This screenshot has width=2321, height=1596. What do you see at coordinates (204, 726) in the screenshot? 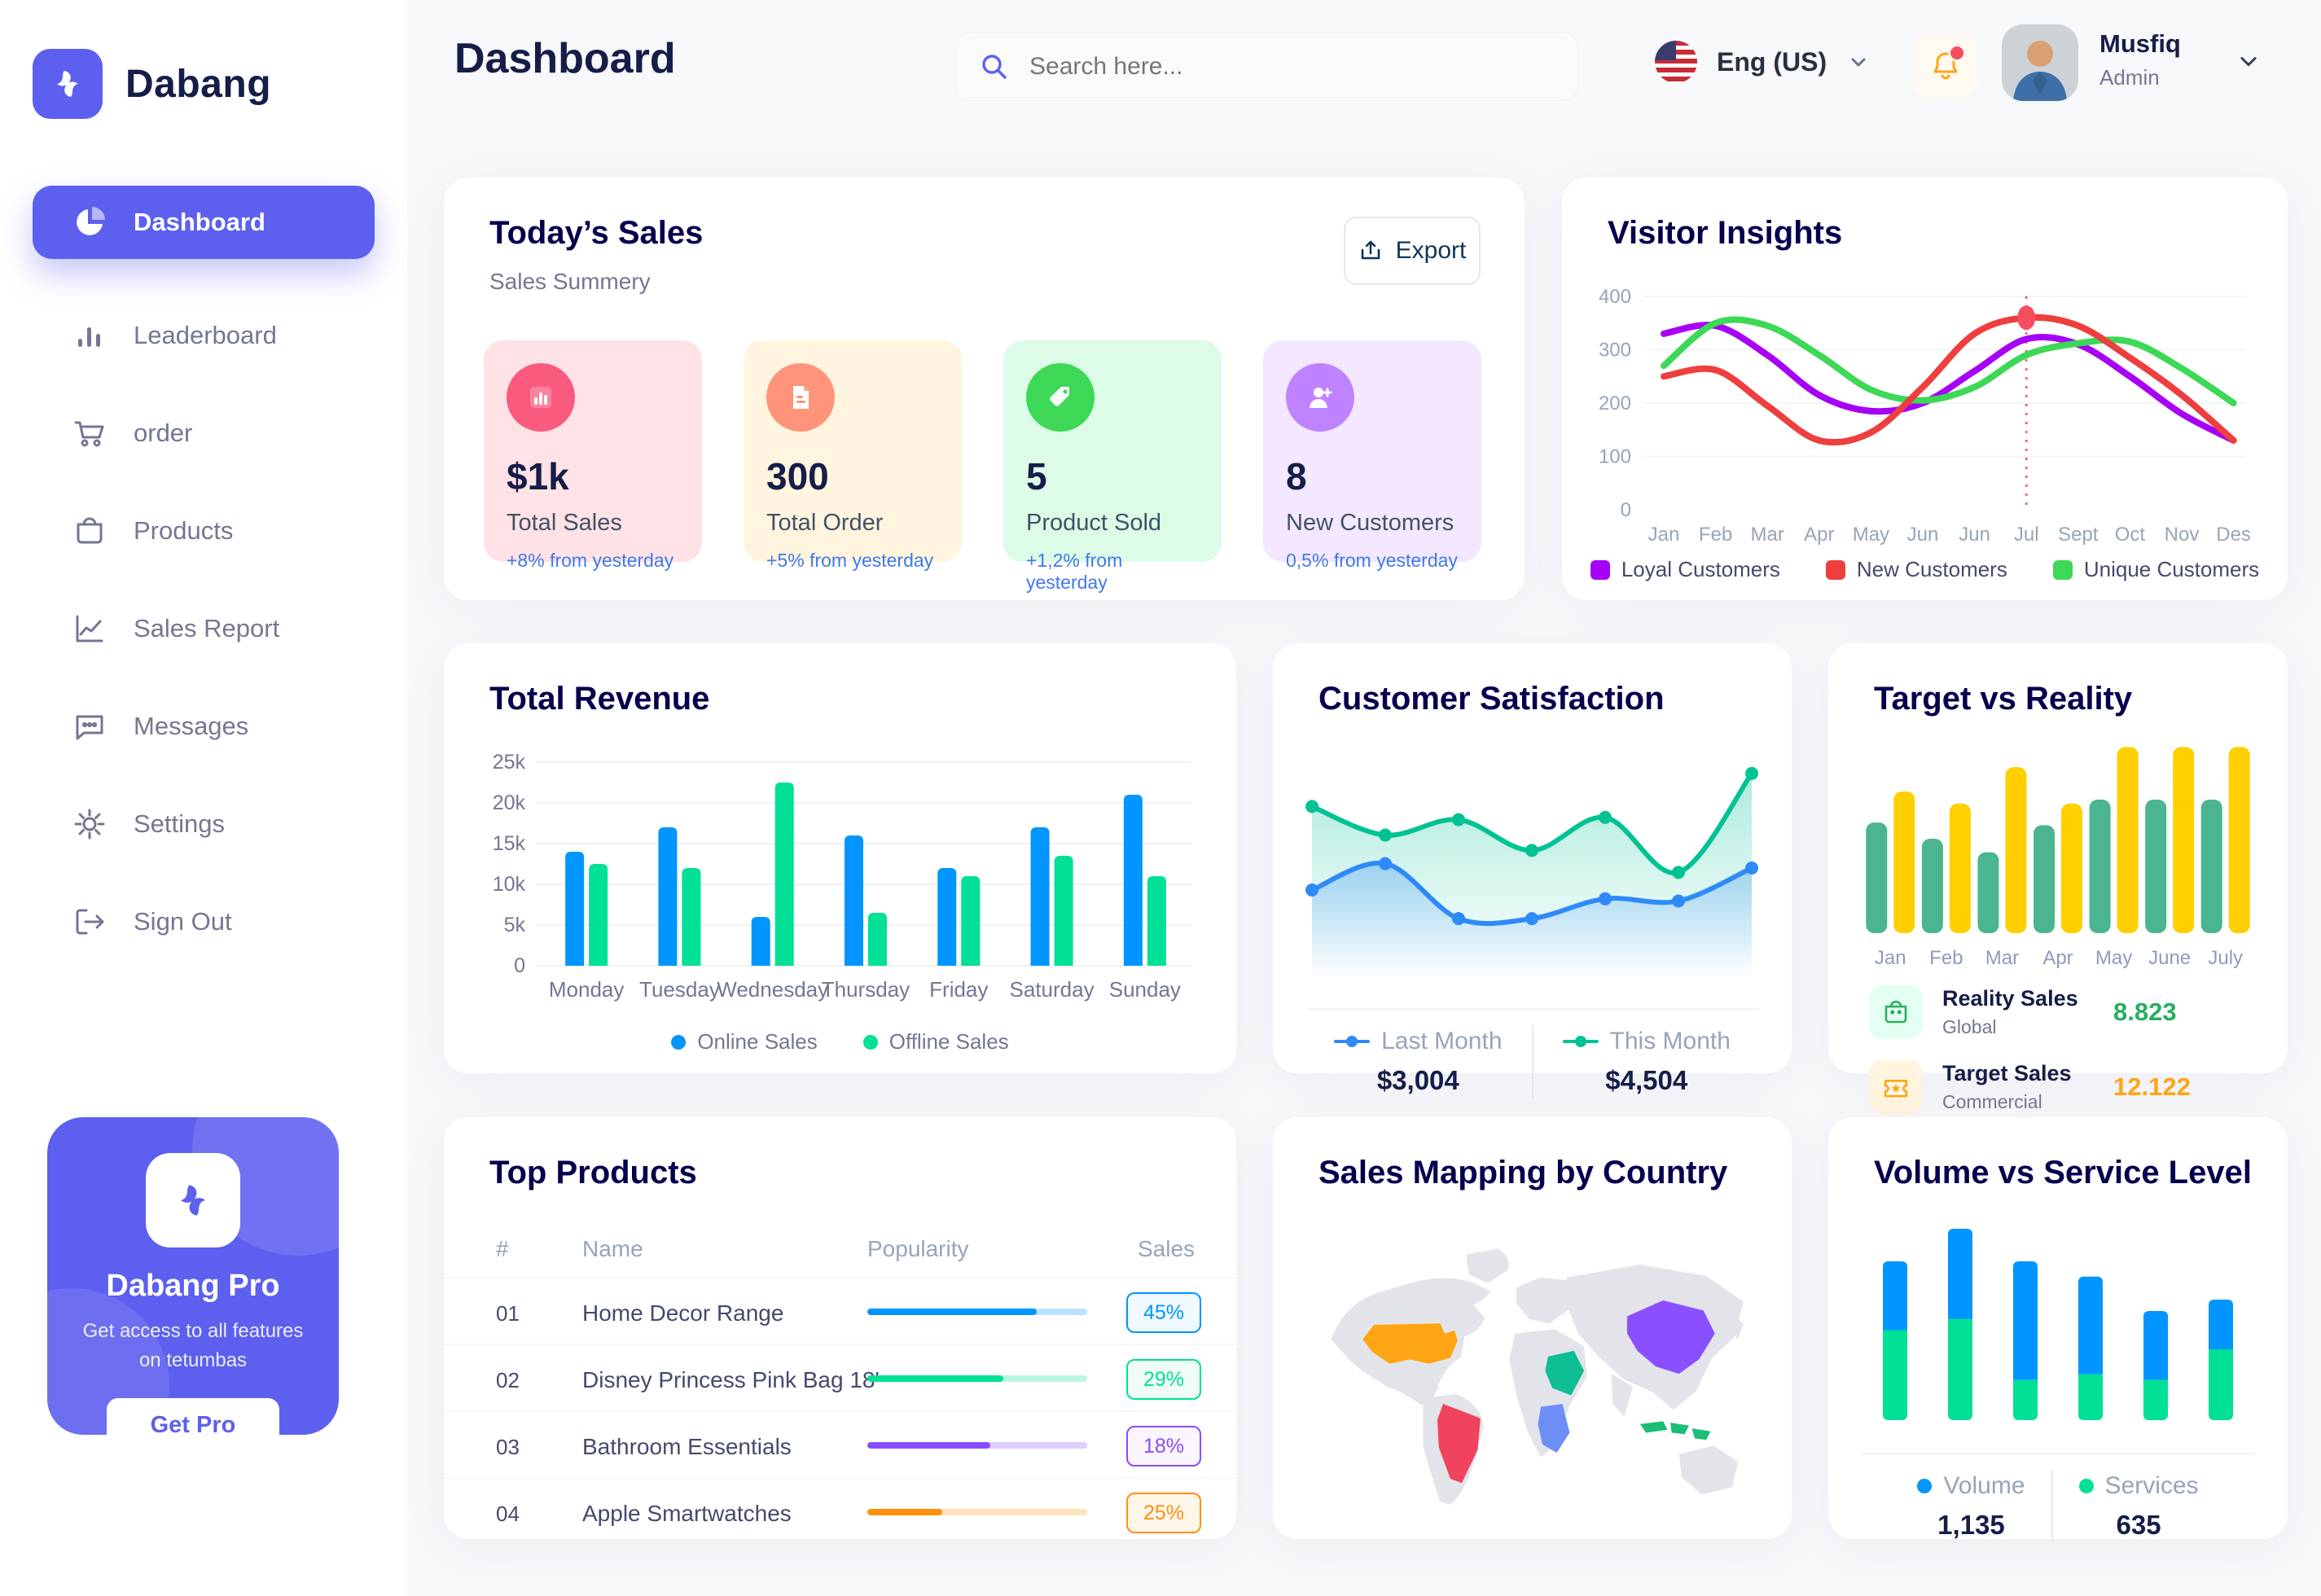
I see `sidebar-item-messages: Messages` at bounding box center [204, 726].